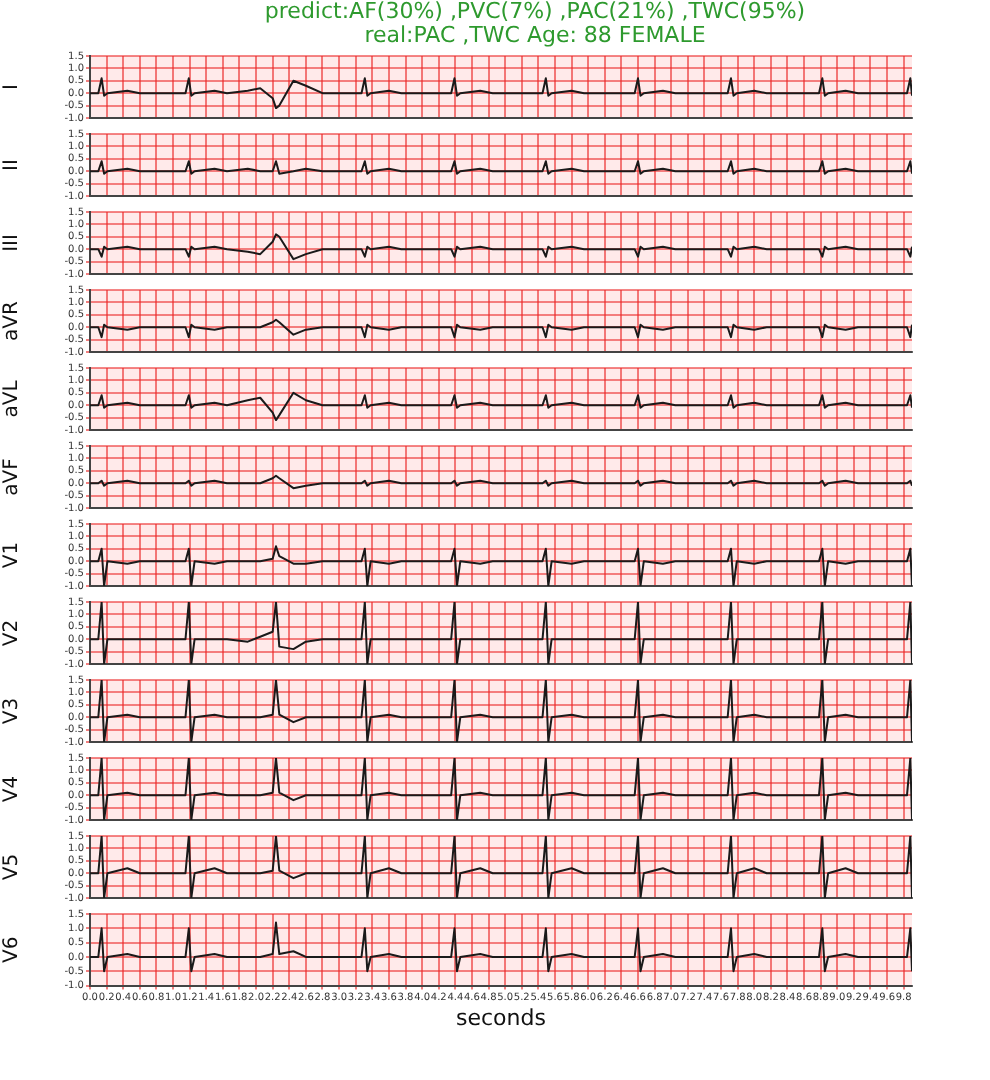  What do you see at coordinates (12, 320) in the screenshot?
I see `y-axis-title: aVR` at bounding box center [12, 320].